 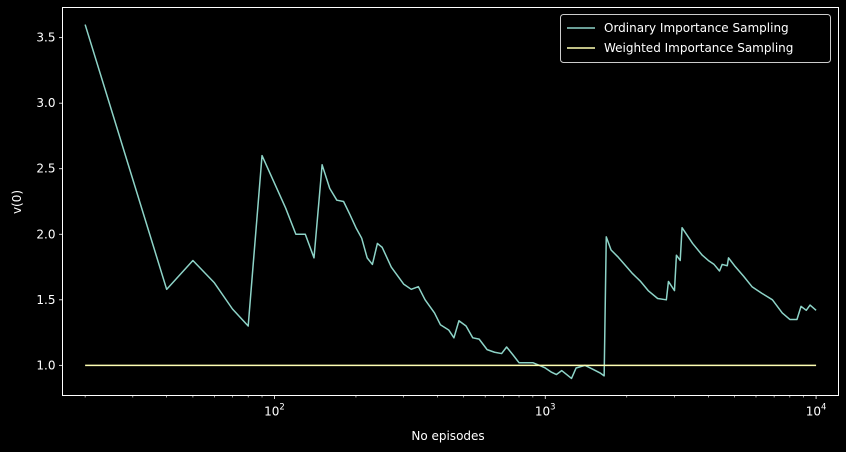 What do you see at coordinates (45, 169) in the screenshot?
I see `y-tick-label: 2.5` at bounding box center [45, 169].